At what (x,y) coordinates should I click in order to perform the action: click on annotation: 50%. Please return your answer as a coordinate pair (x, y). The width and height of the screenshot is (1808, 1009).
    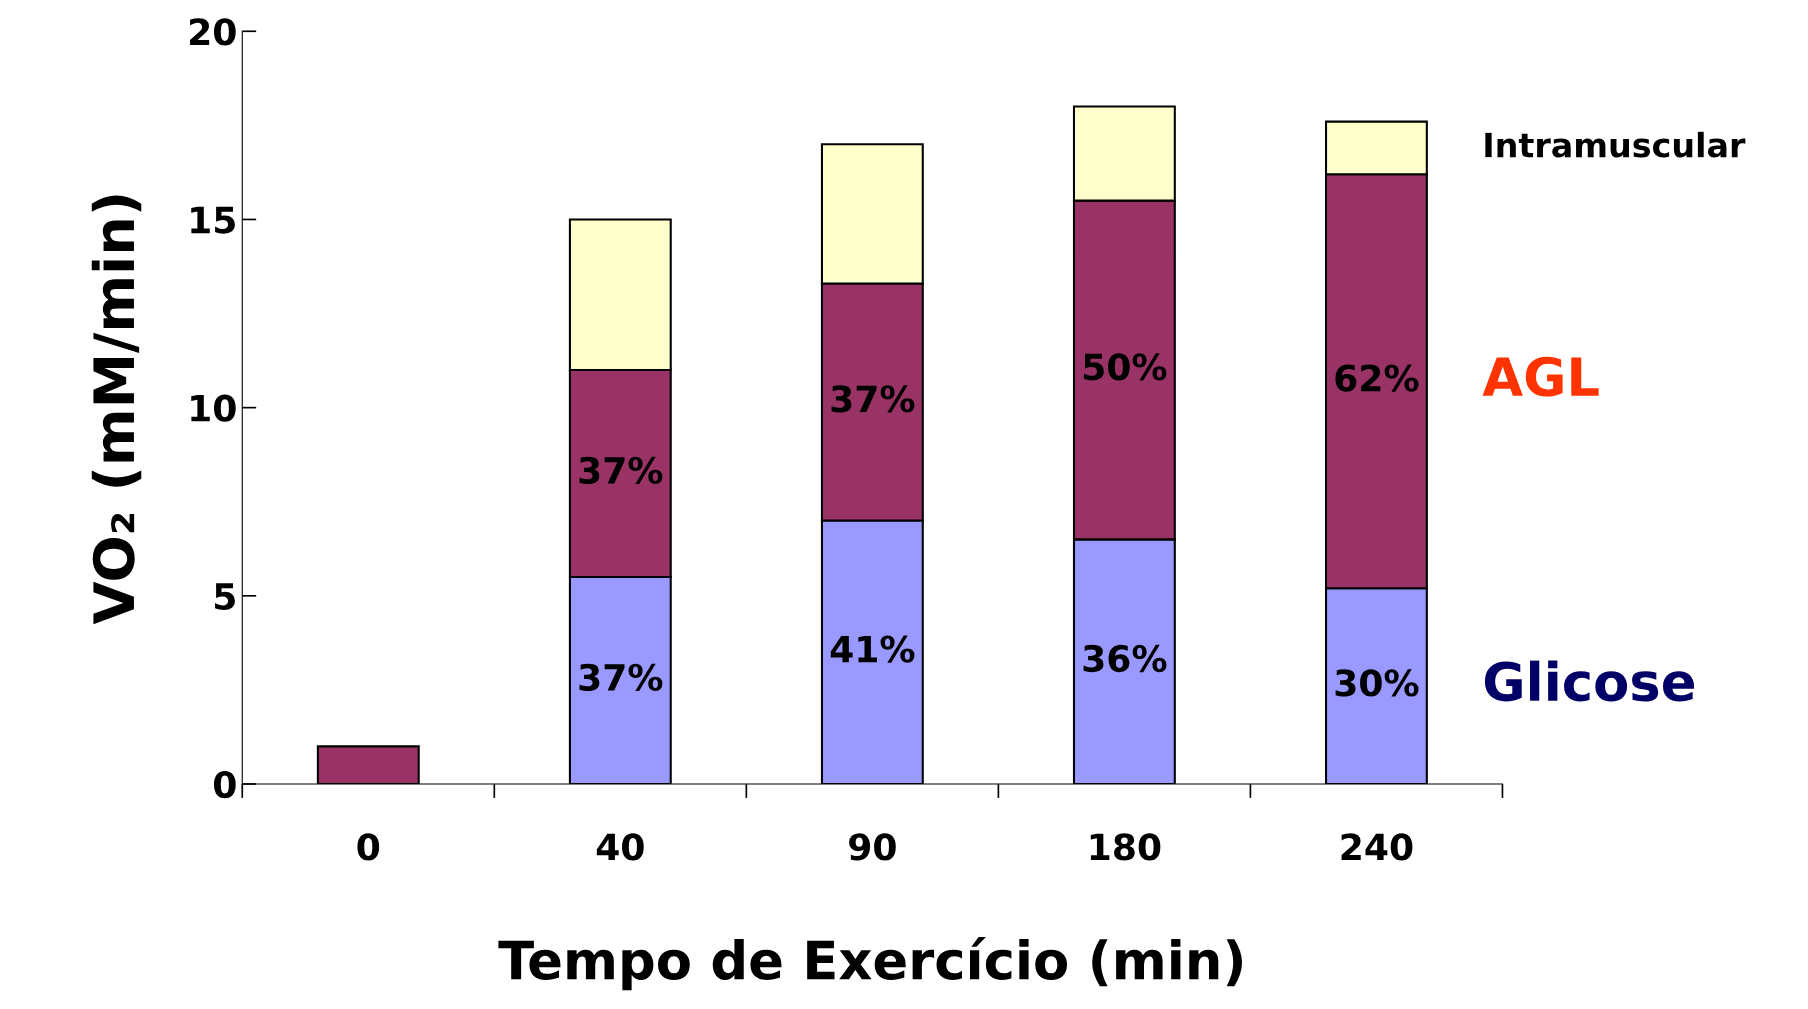
    Looking at the image, I should click on (1125, 367).